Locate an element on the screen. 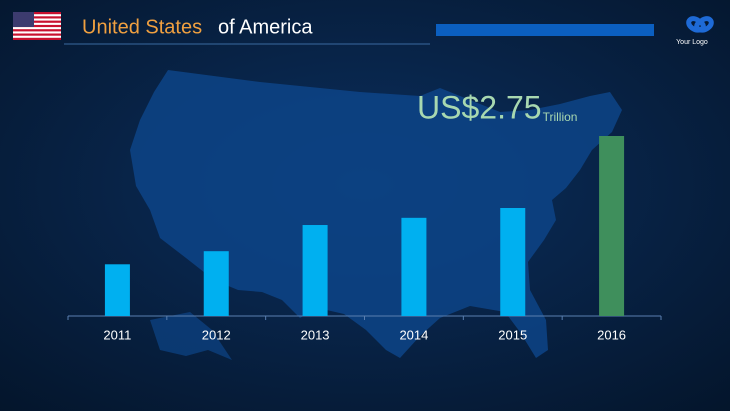  x-tick-label: 2014 is located at coordinates (413, 334).